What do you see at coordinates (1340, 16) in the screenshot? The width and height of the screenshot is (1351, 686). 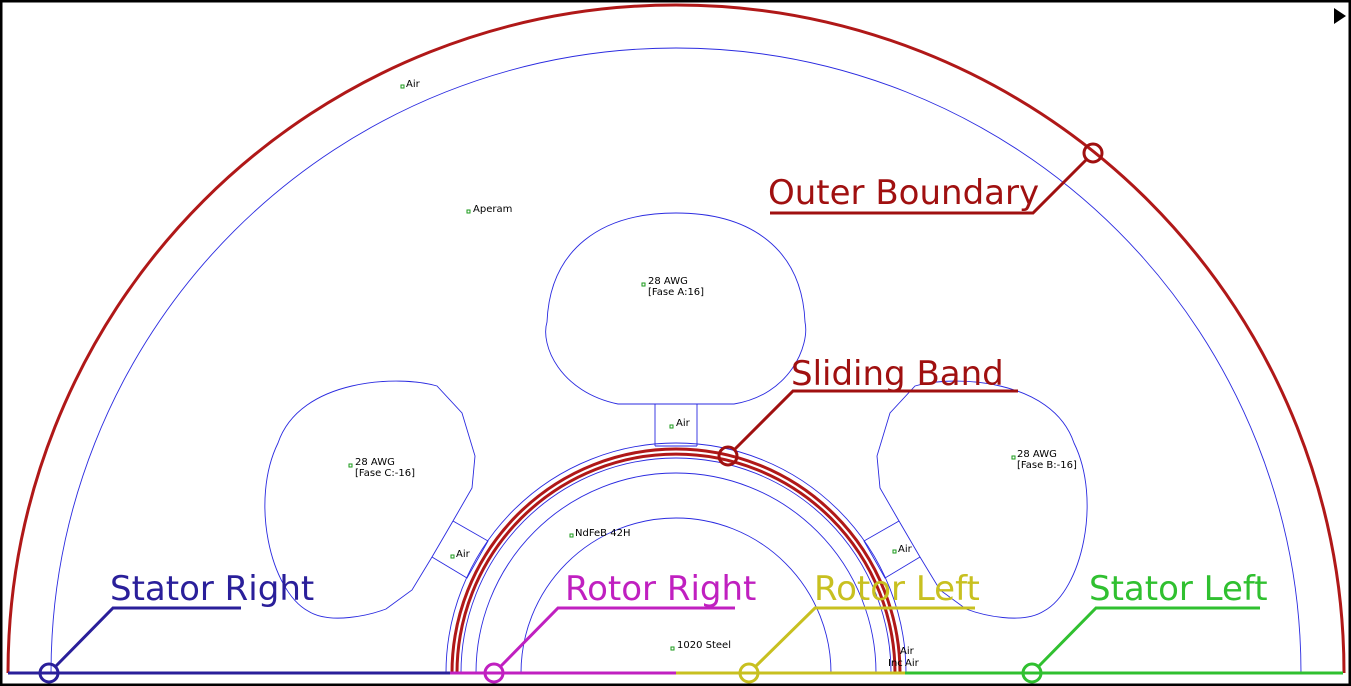 I see `cursor` at bounding box center [1340, 16].